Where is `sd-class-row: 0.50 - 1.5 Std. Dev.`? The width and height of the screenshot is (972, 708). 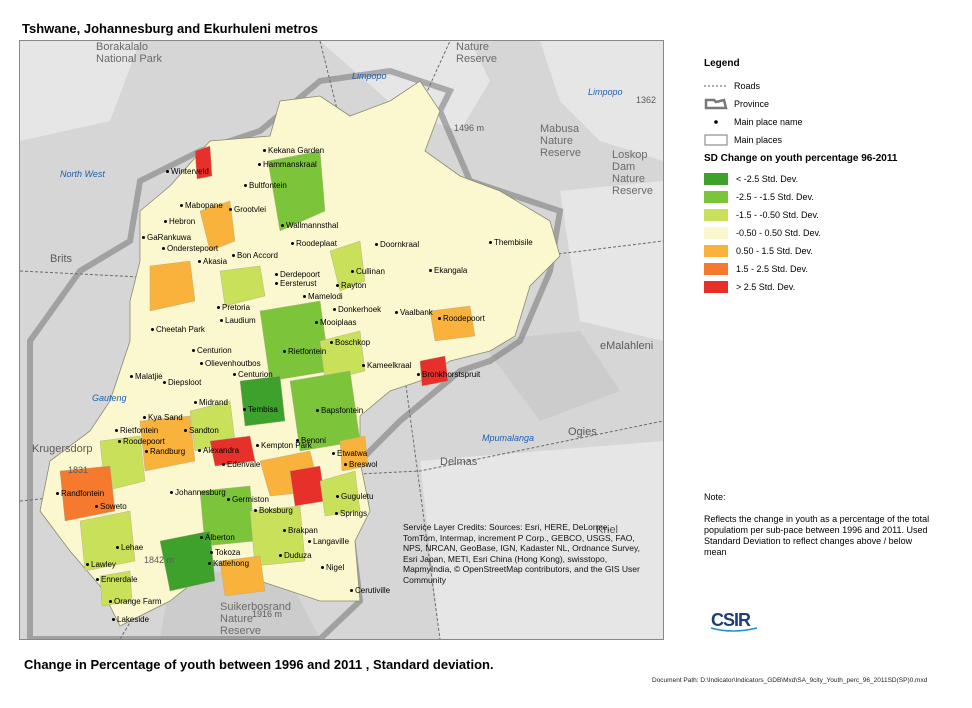 sd-class-row: 0.50 - 1.5 Std. Dev. is located at coordinates (834, 251).